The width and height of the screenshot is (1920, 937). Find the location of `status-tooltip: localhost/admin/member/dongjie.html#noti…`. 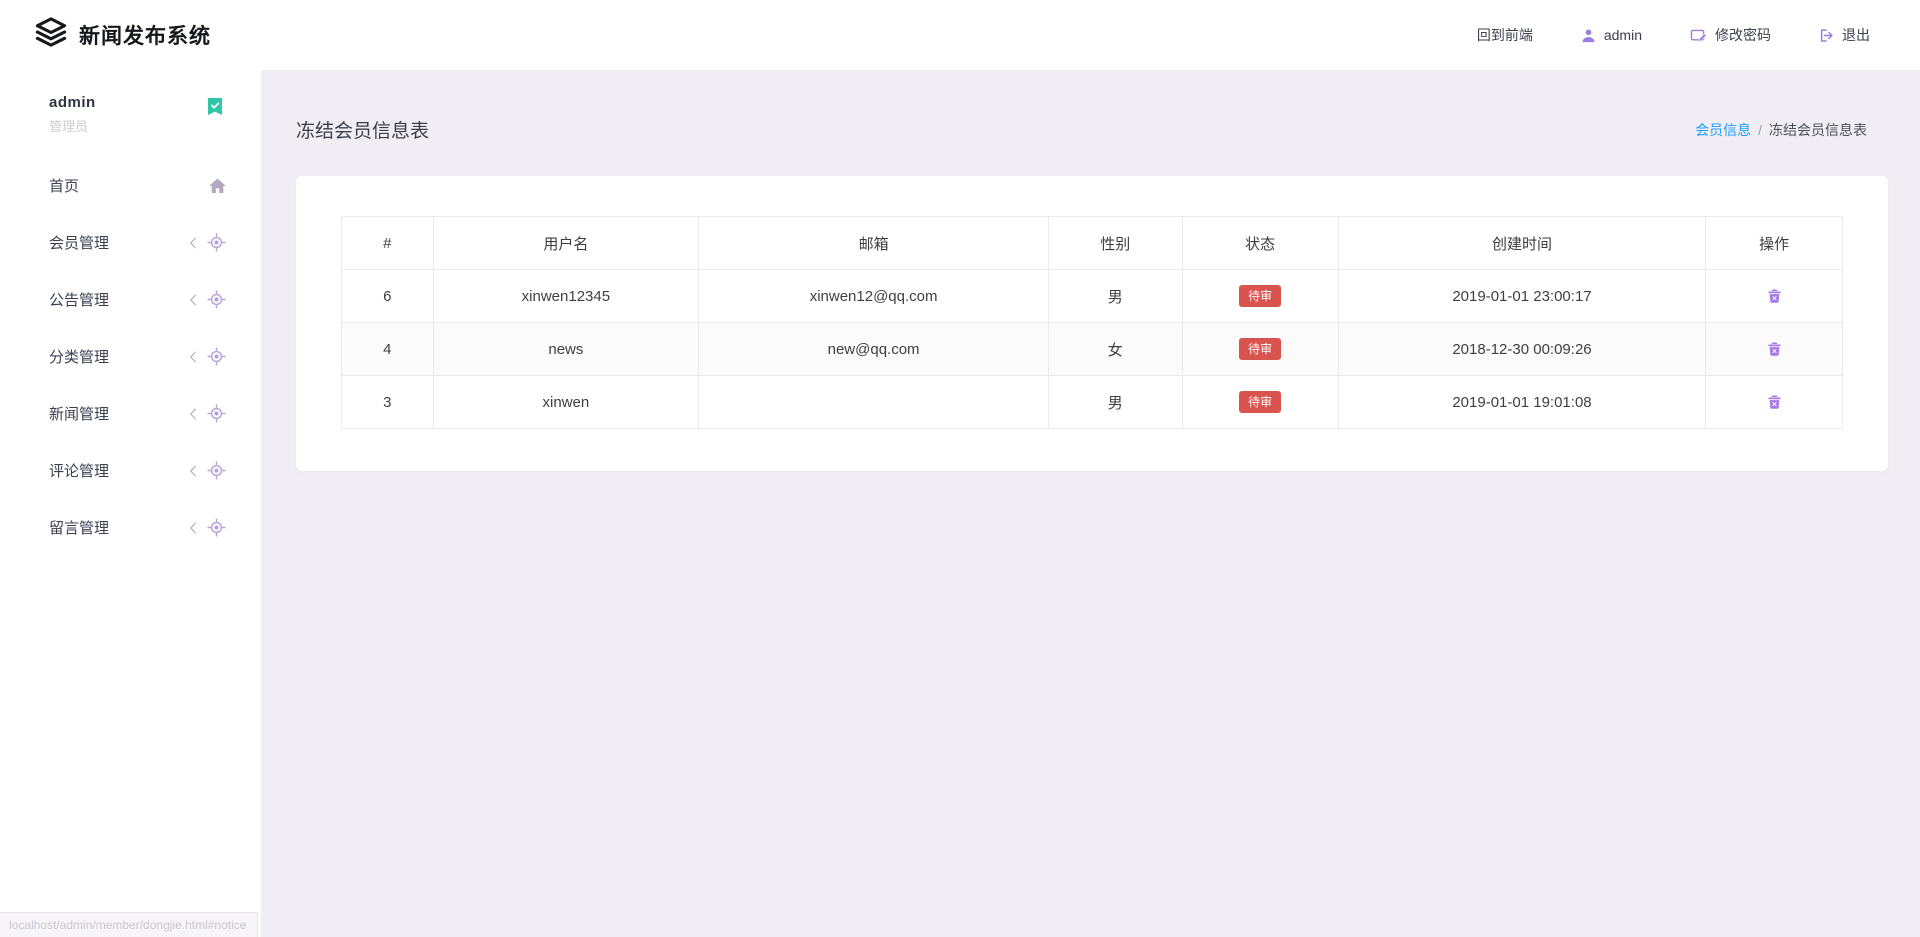

status-tooltip: localhost/admin/member/dongjie.html#noti… is located at coordinates (129, 924).